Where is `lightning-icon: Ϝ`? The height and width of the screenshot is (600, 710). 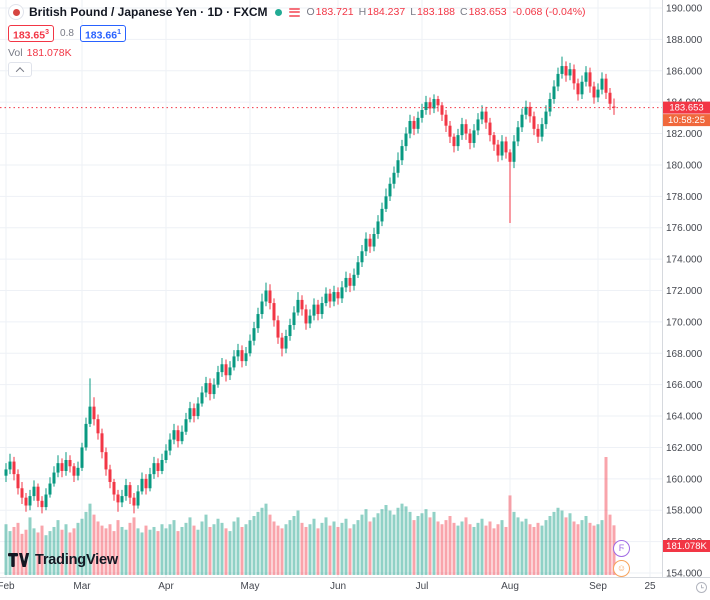
lightning-icon: Ϝ is located at coordinates (621, 548).